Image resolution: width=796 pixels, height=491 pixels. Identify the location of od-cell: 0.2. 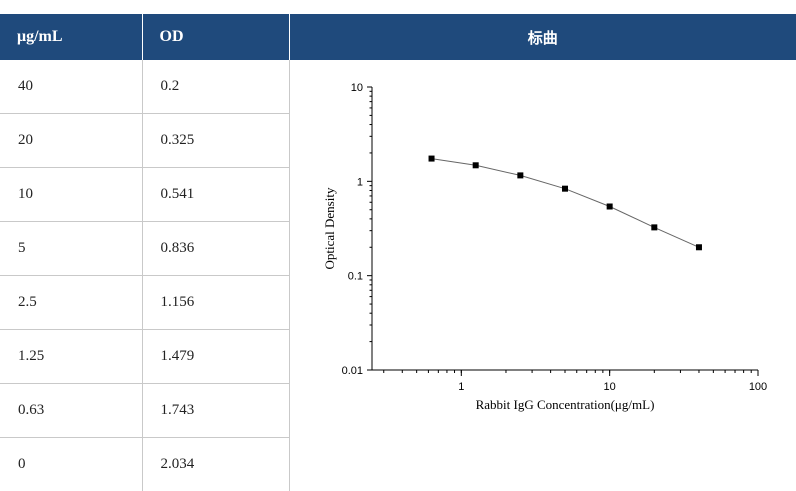
(215, 87).